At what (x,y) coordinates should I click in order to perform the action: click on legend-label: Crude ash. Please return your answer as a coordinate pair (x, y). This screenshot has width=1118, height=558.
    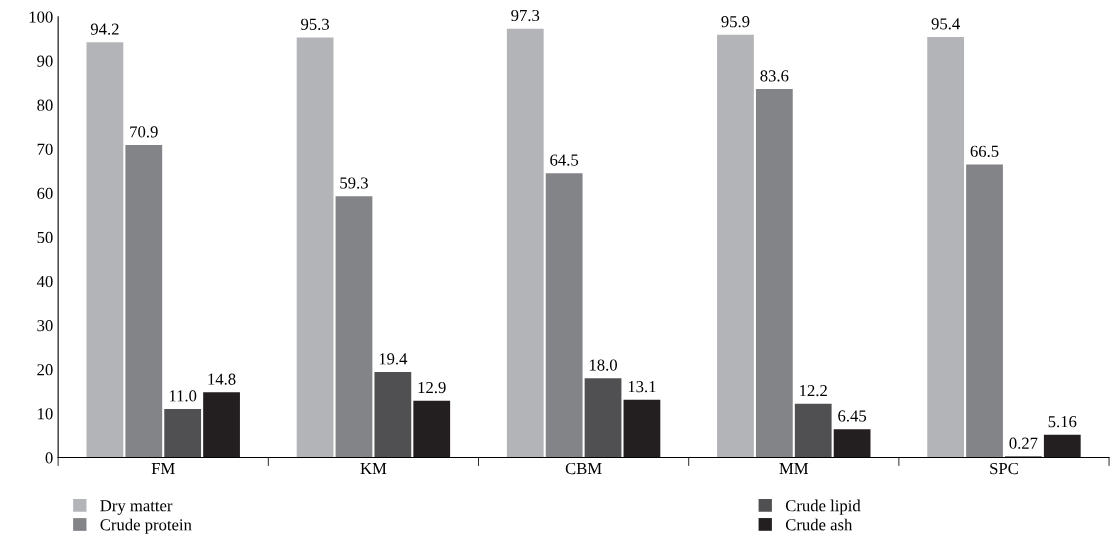
    Looking at the image, I should click on (819, 524).